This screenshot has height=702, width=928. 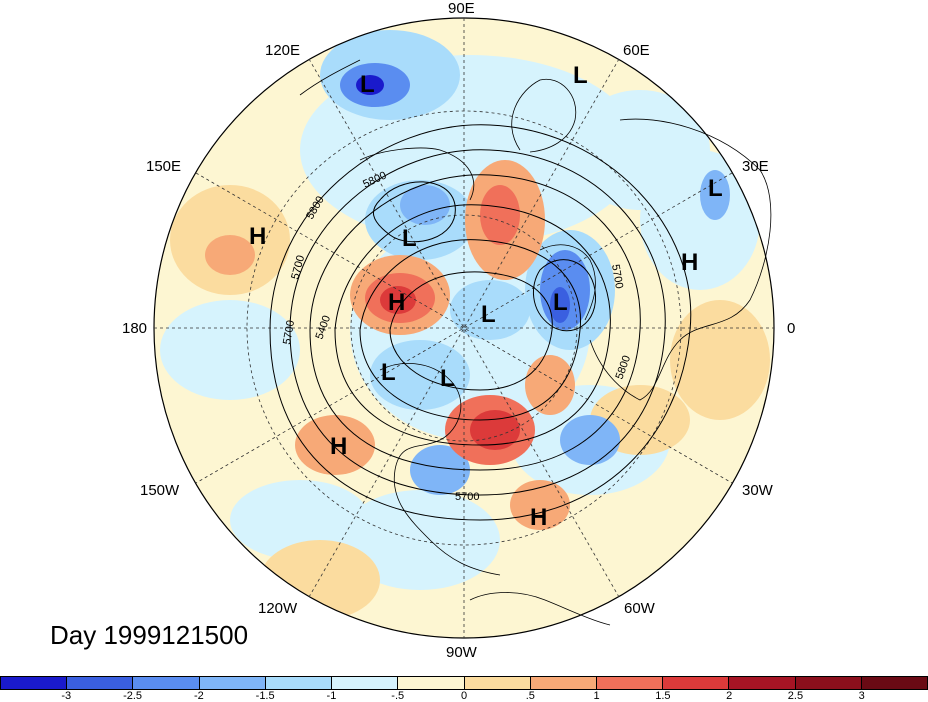 I want to click on lon-label-60w: 60W, so click(x=639, y=608).